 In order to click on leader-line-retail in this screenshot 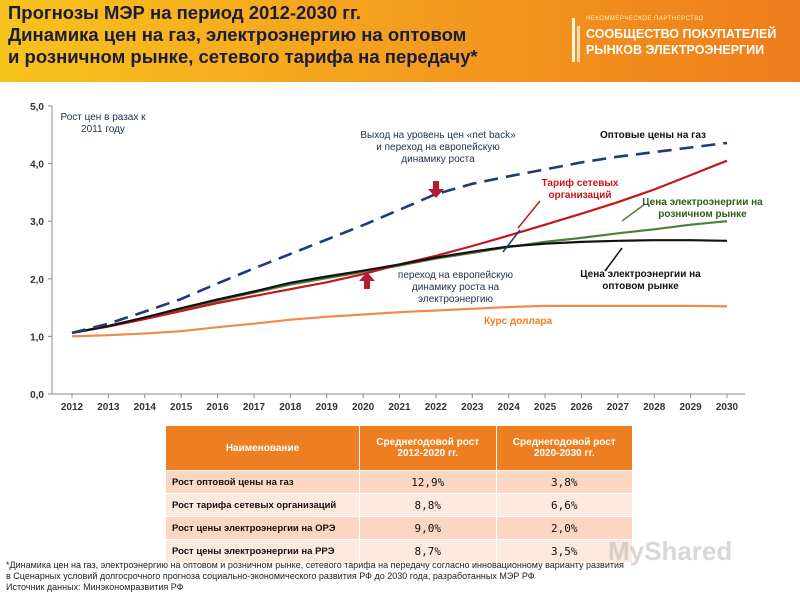, I will do `click(633, 212)`.